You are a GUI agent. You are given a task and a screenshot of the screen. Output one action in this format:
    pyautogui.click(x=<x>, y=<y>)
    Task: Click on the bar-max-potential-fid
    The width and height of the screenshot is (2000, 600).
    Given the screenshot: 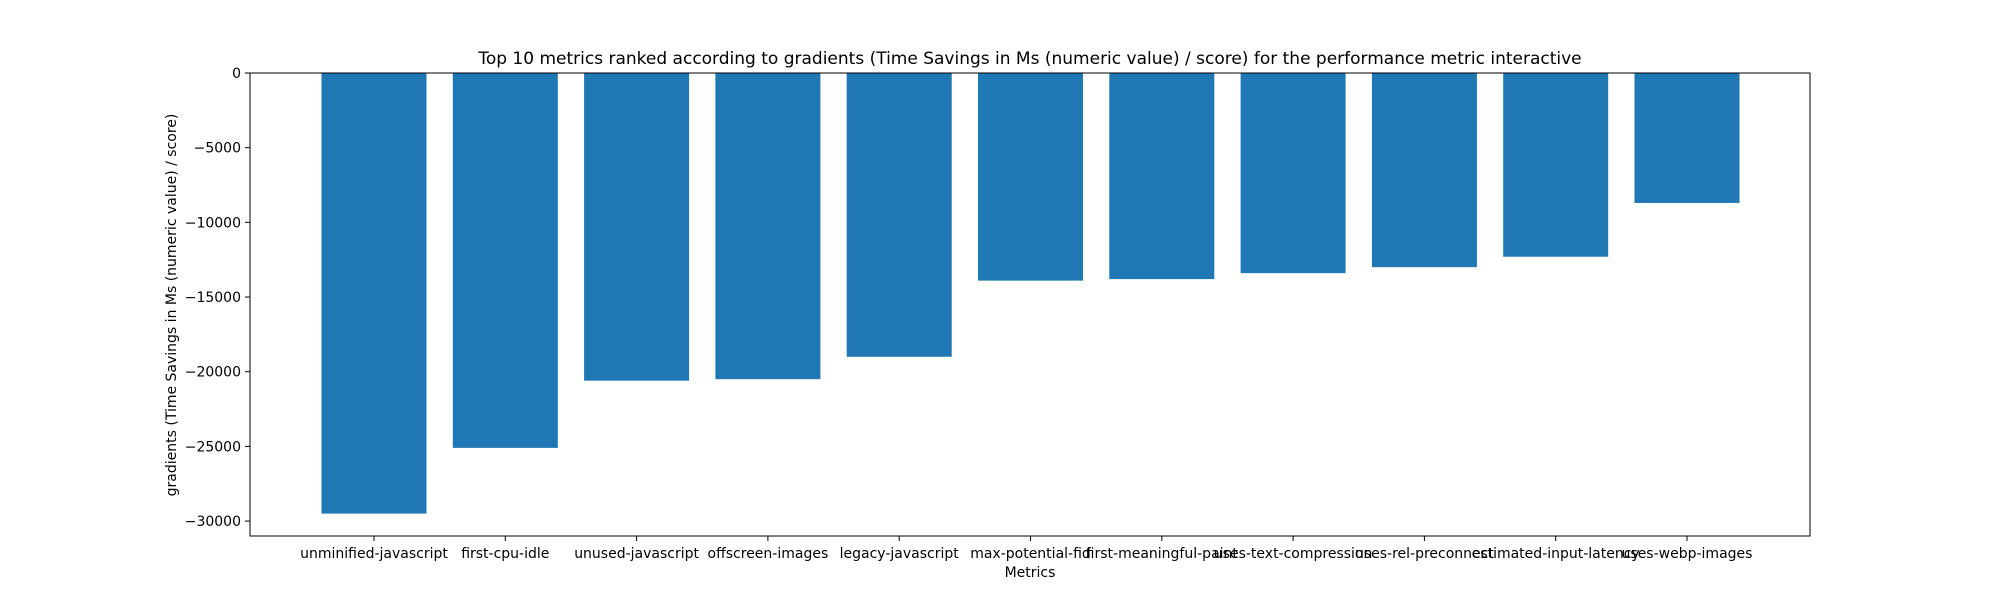 What is the action you would take?
    pyautogui.click(x=1030, y=177)
    